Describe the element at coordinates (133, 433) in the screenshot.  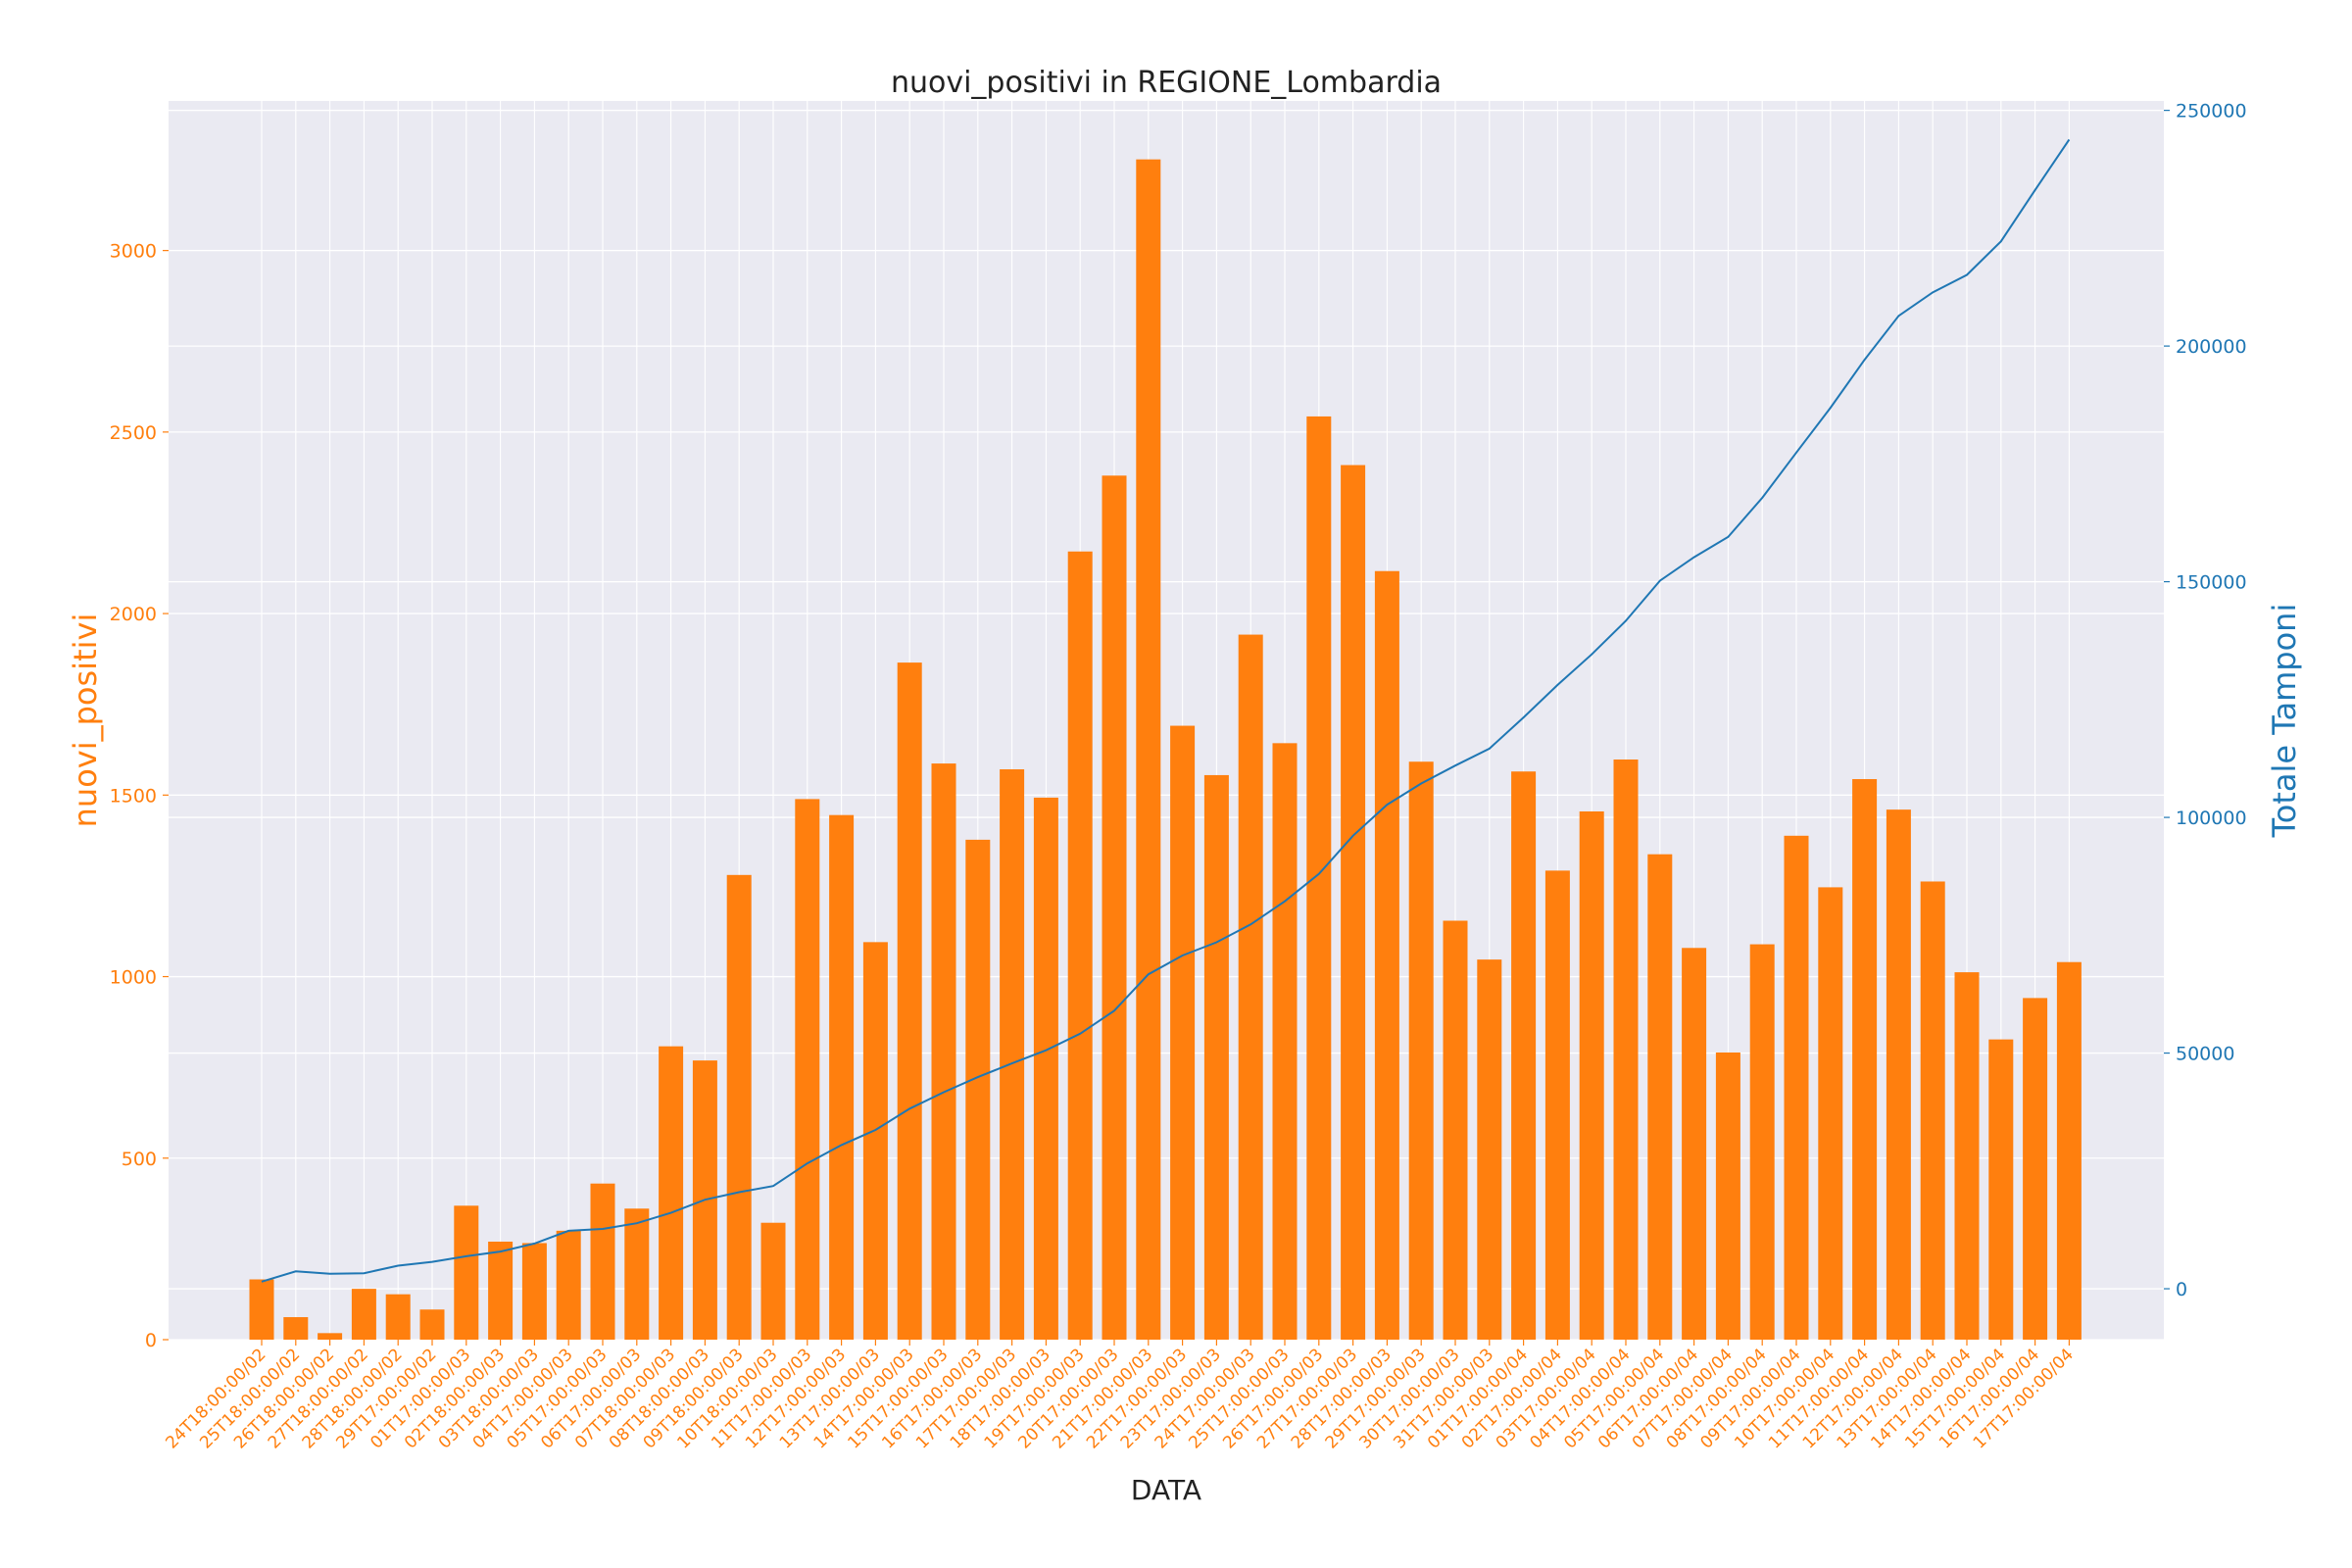
I see `tick-label-left: 2500` at that location.